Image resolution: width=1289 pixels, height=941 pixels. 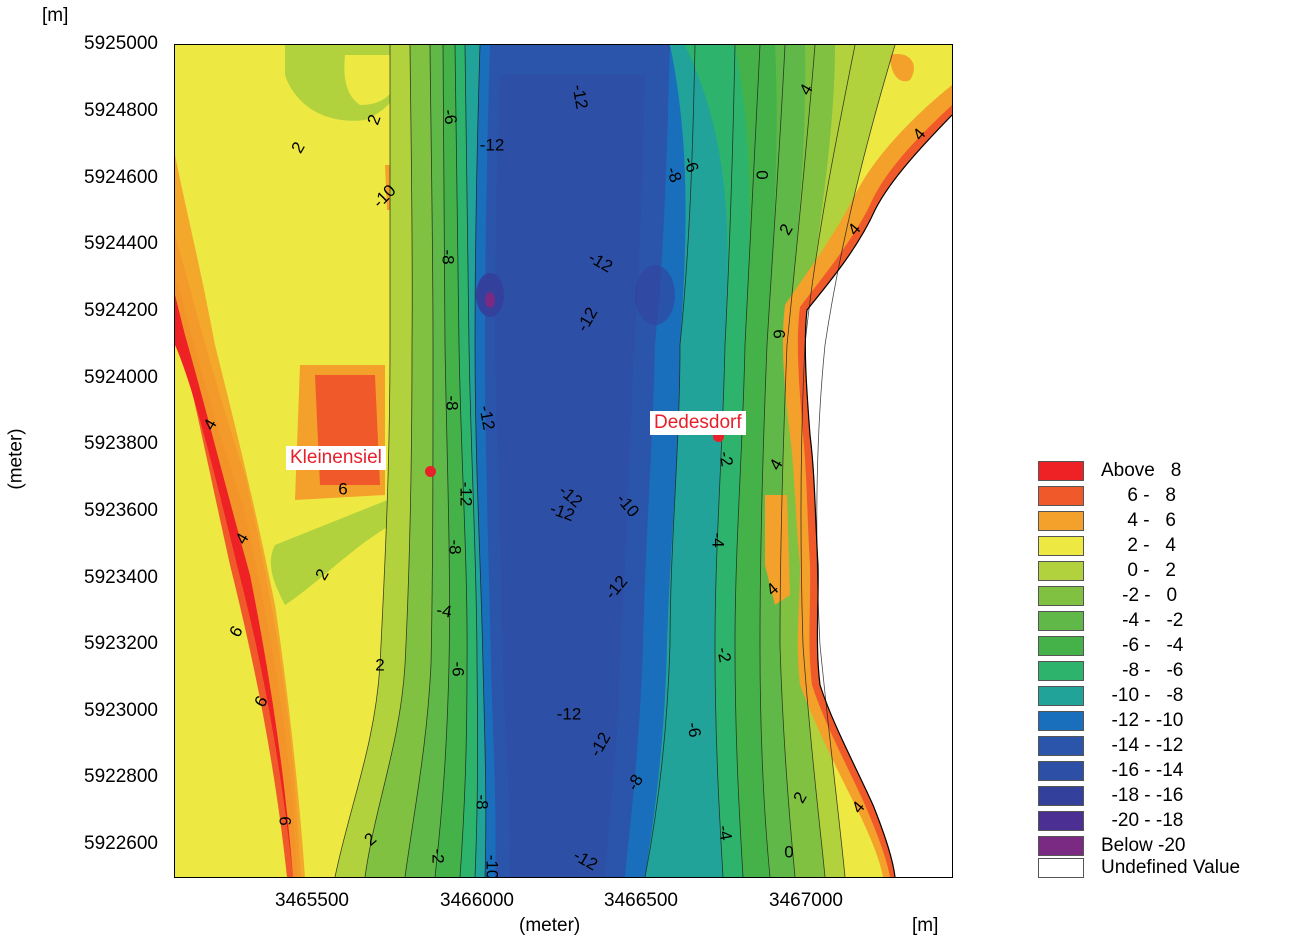 I want to click on y-tick-label: 5924600, so click(x=121, y=177).